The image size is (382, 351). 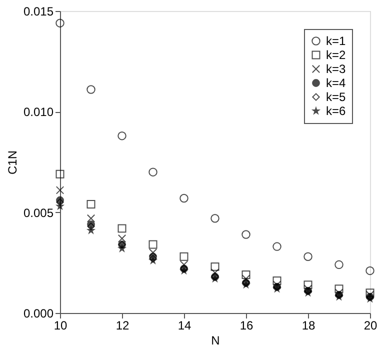 I want to click on legend-label: k=6, so click(x=336, y=111).